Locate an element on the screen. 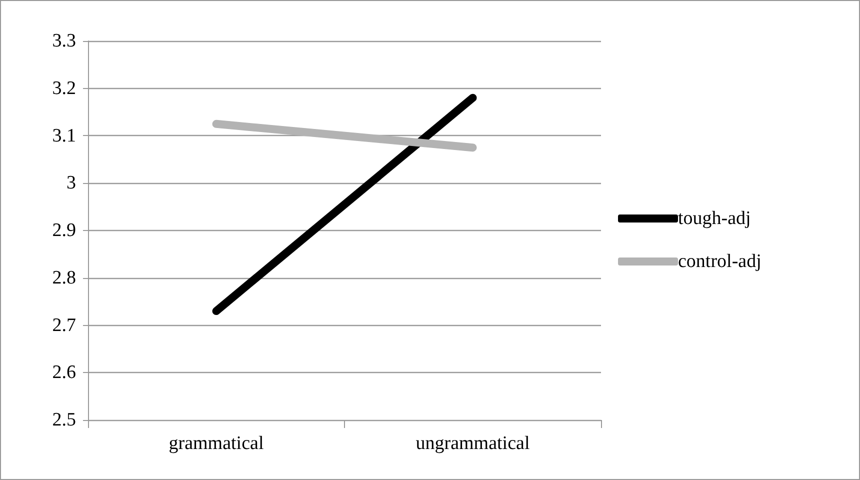 This screenshot has width=860, height=480. y-tick-label: 3 is located at coordinates (71, 183).